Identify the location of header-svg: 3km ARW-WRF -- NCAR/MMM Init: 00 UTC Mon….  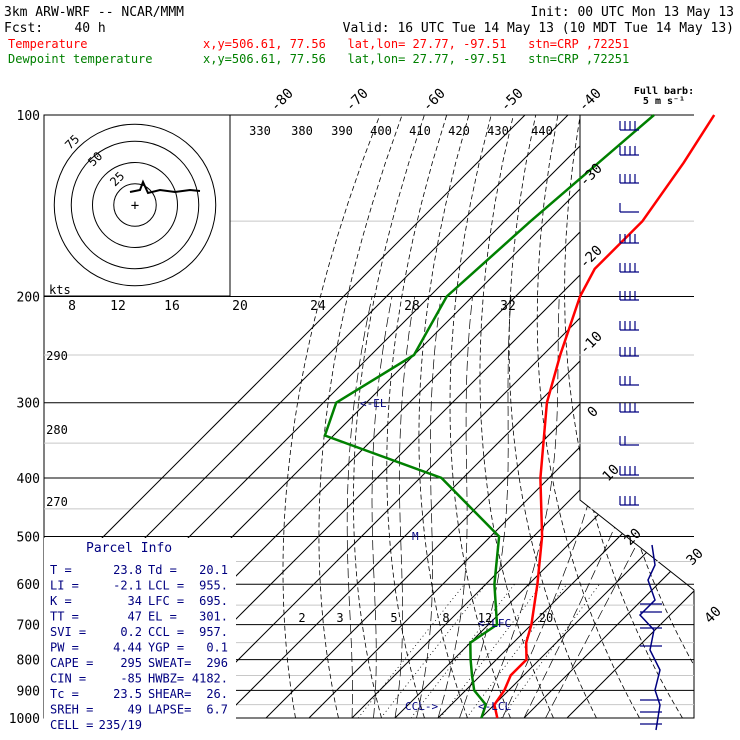
(369, 35).